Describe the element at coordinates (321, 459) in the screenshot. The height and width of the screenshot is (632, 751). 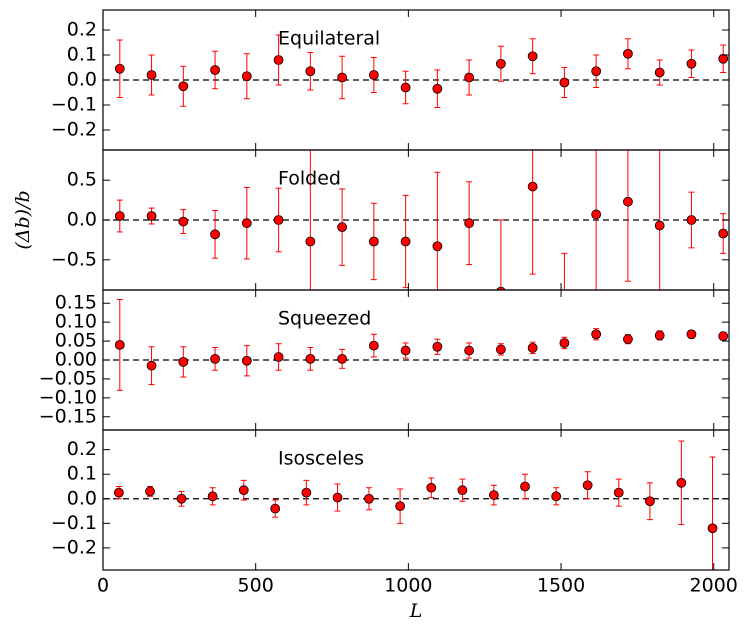
I see `panel-title: Isosceles` at that location.